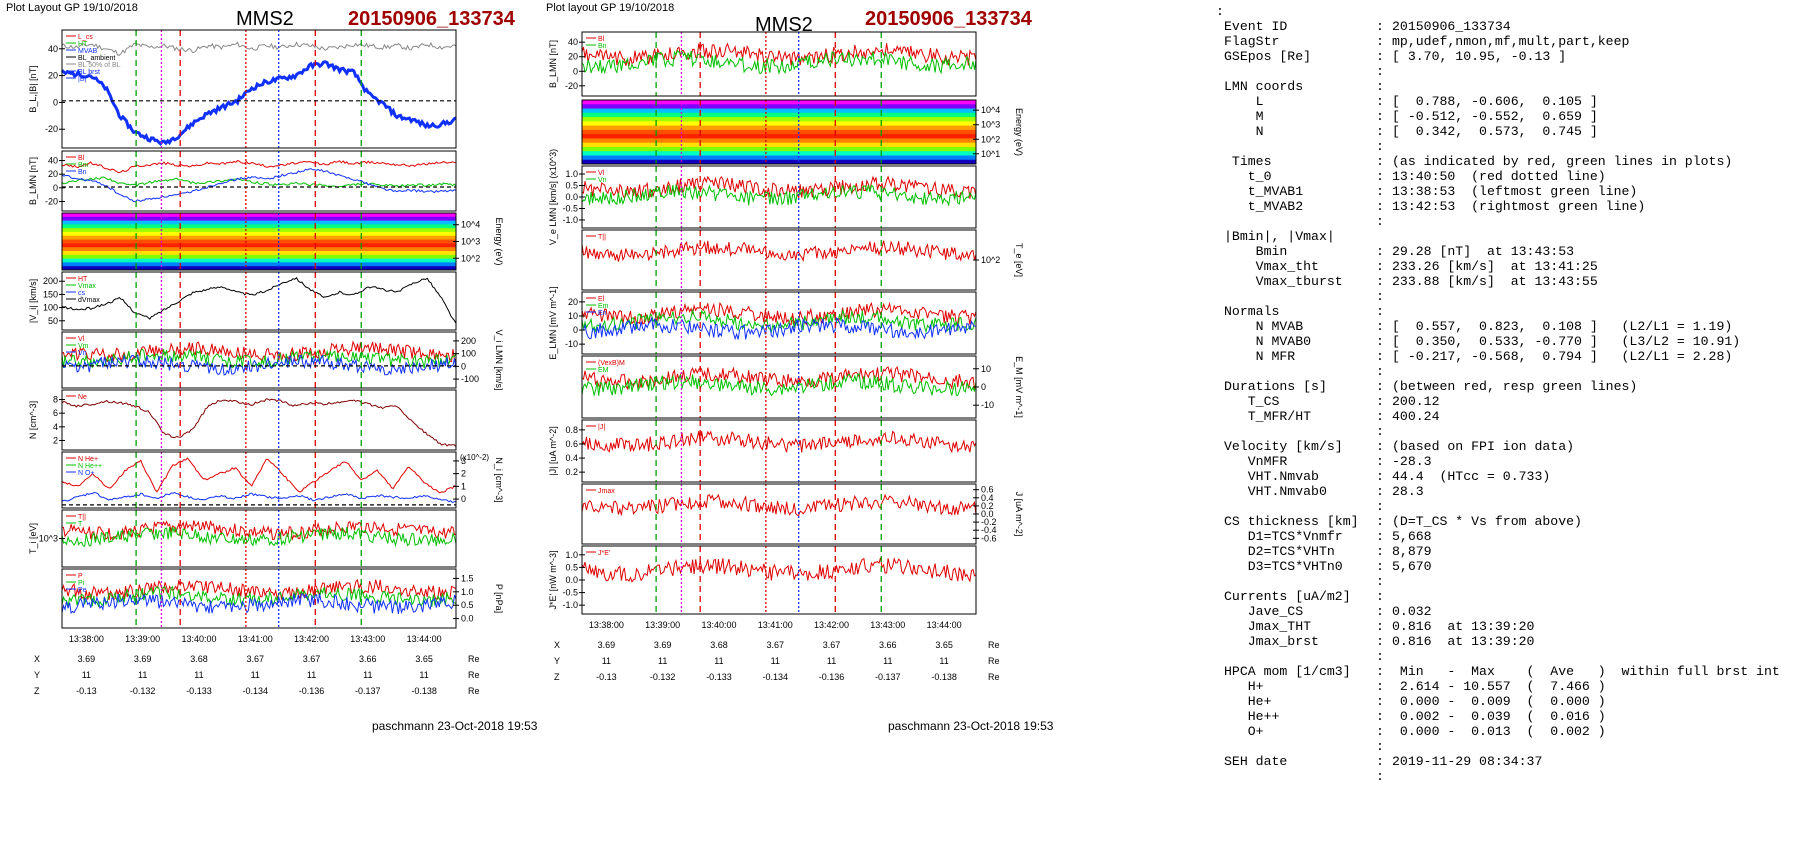 The height and width of the screenshot is (841, 1804). Describe the element at coordinates (33, 88) in the screenshot. I see `ylabel: B_L,|B| [nT]` at that location.